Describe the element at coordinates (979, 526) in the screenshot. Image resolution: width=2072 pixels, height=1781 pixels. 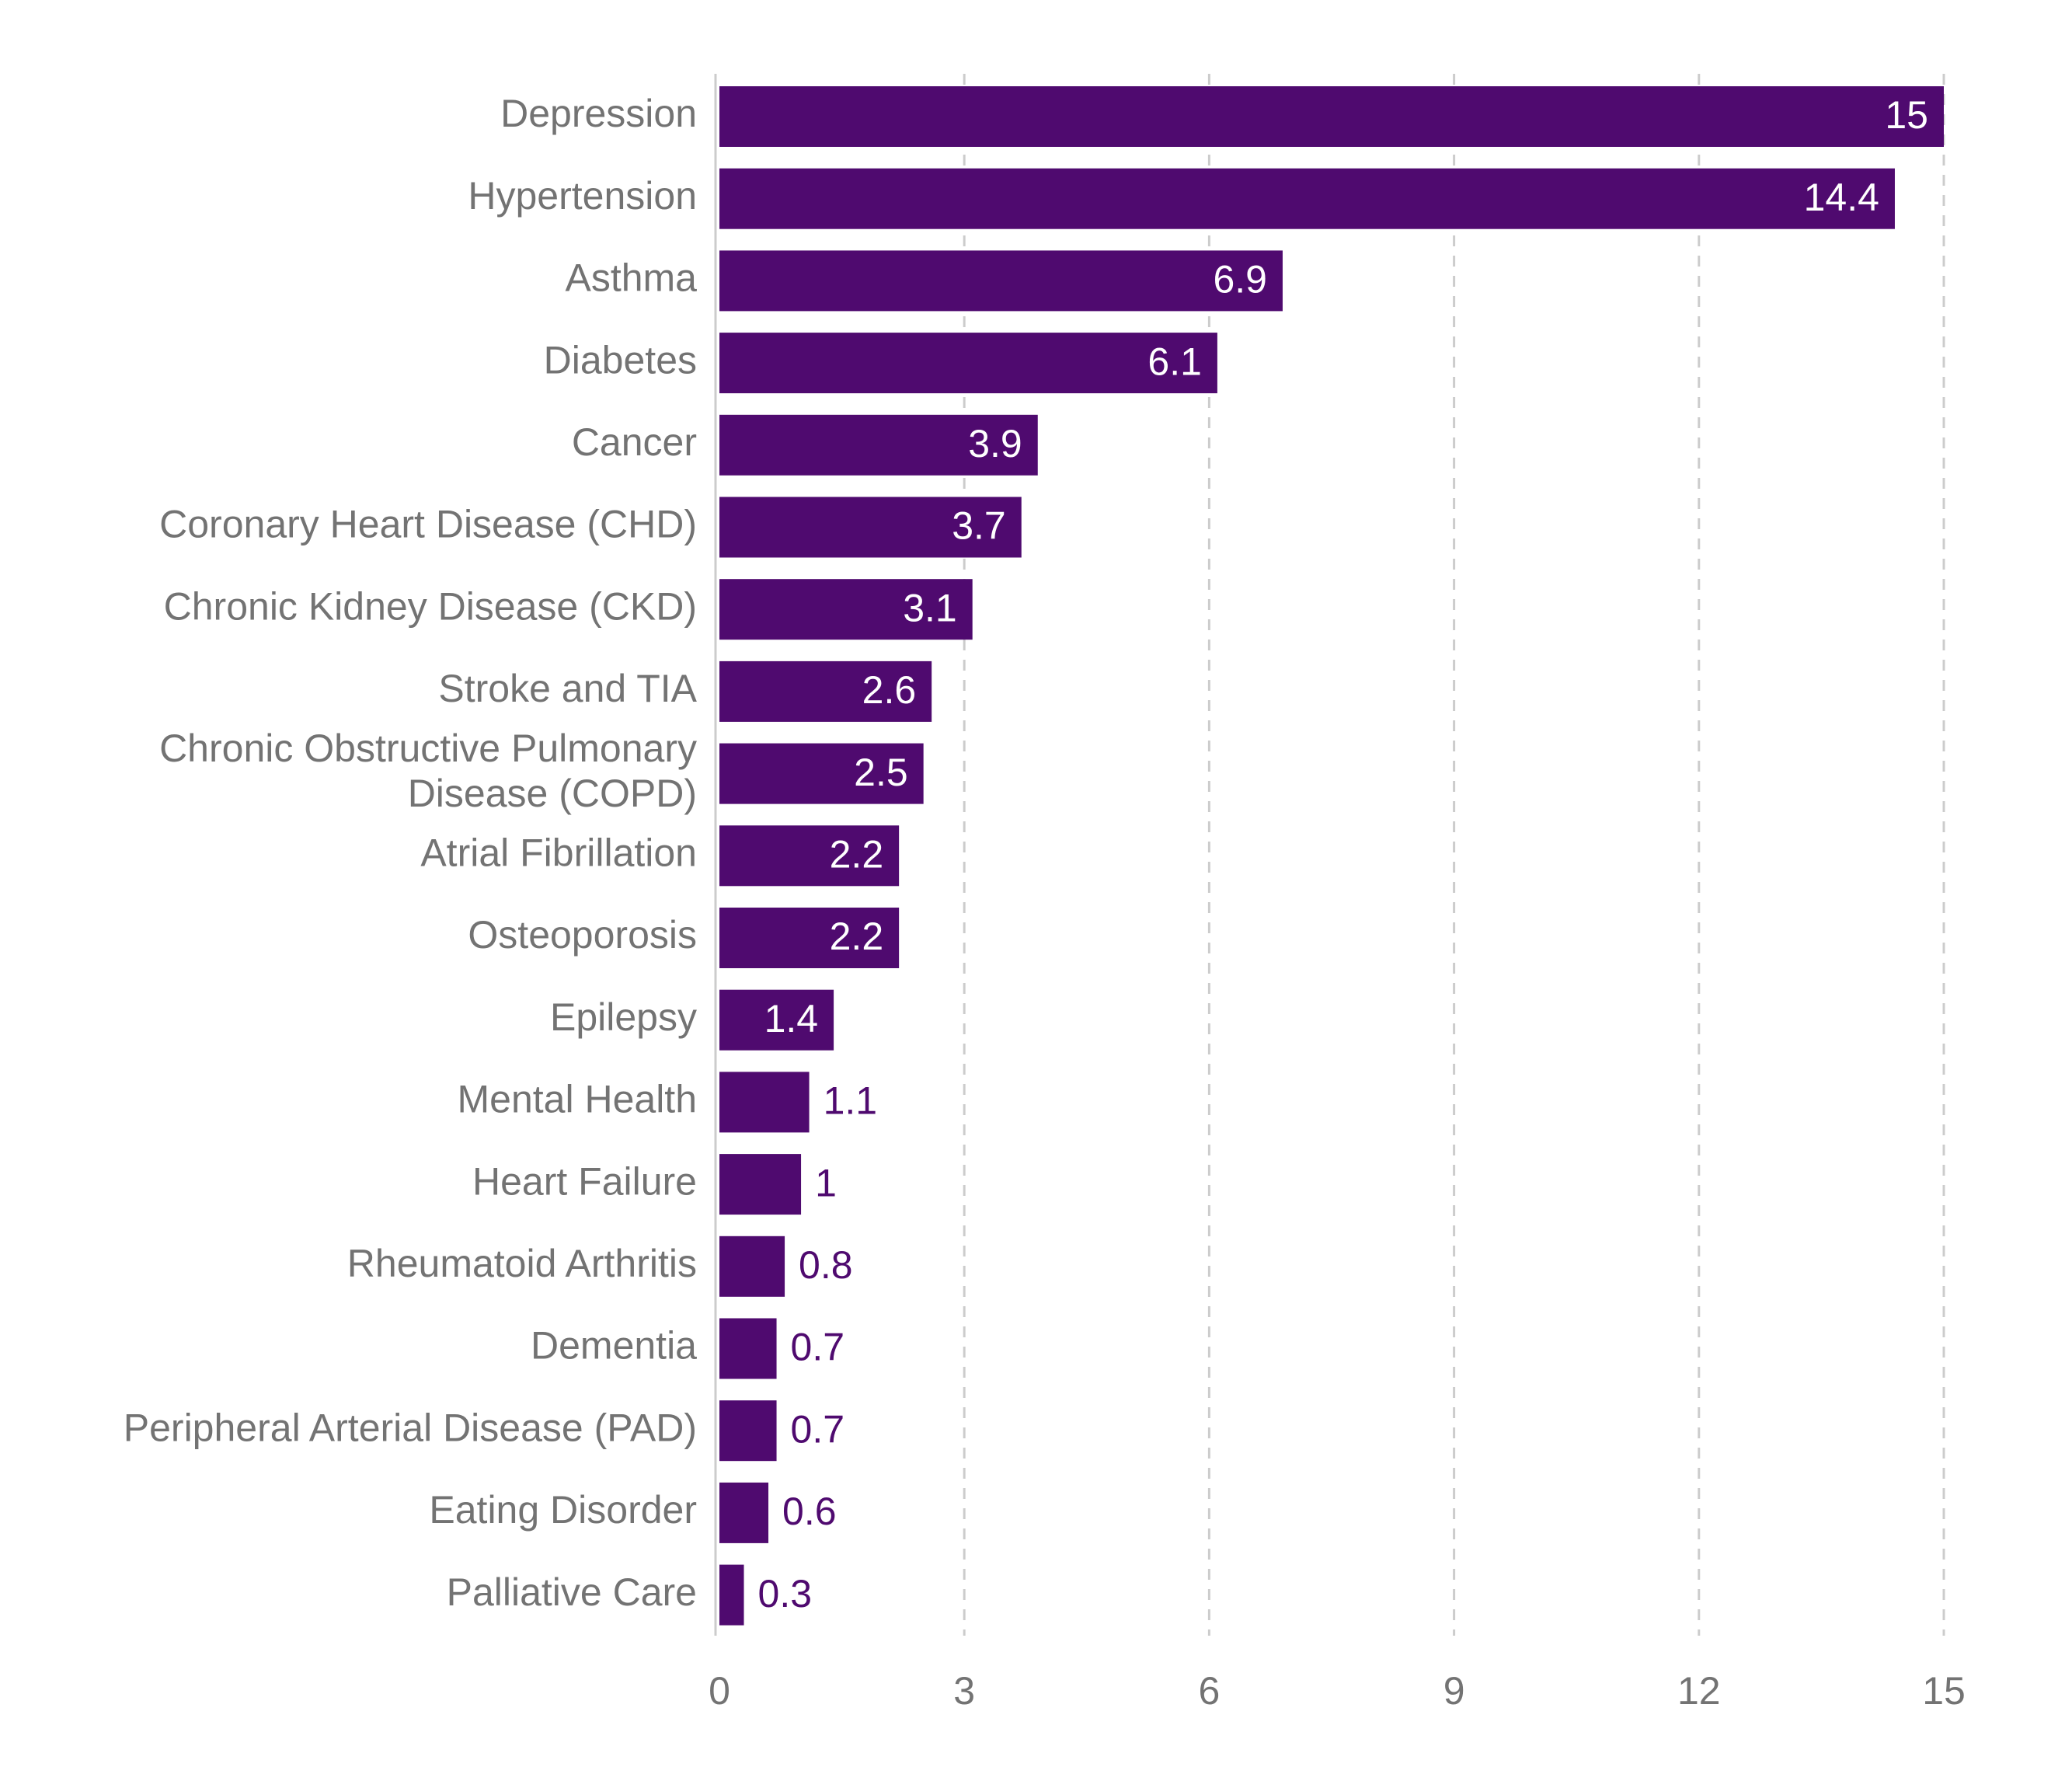
I see `value-label: 3.7` at that location.